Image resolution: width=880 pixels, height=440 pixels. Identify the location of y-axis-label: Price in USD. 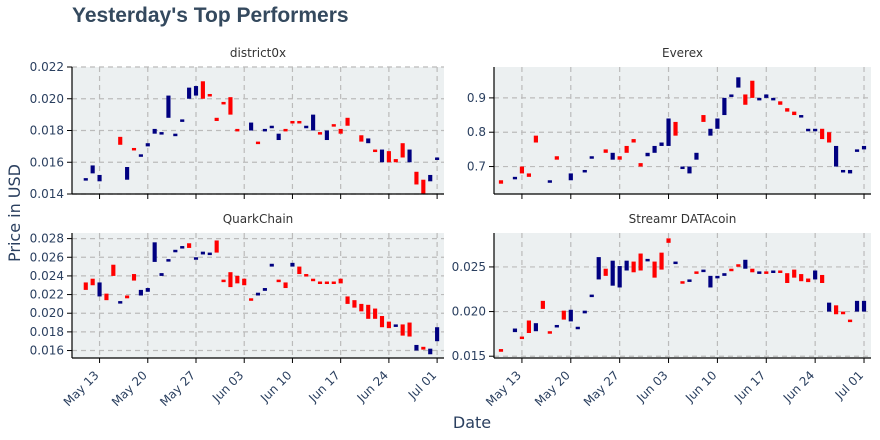
(14, 213).